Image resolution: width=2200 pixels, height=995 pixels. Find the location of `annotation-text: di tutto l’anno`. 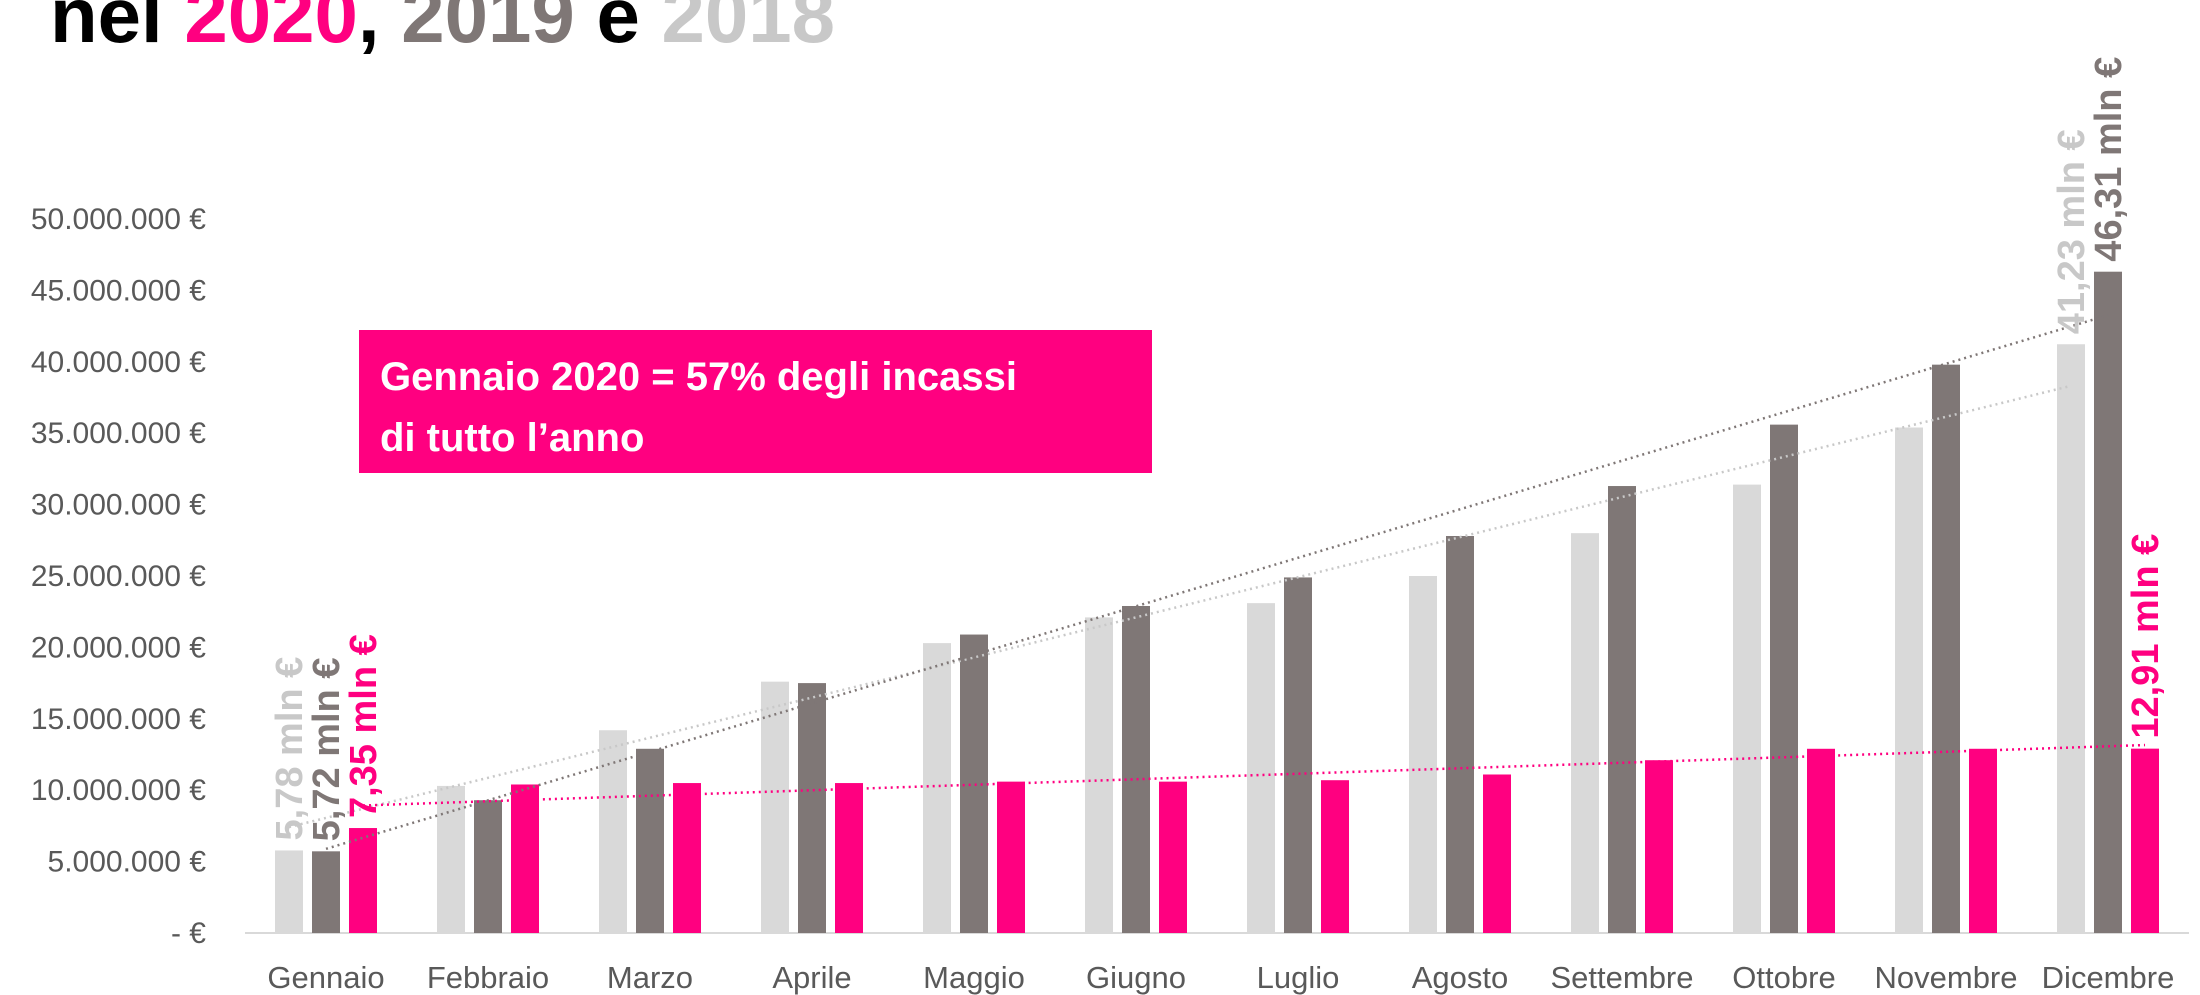

annotation-text: di tutto l’anno is located at coordinates (512, 438).